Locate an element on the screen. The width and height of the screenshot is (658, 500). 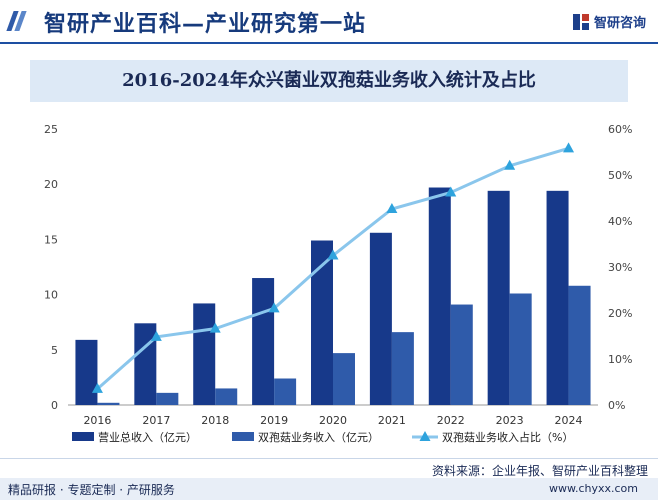
header-divider is located at coordinates (329, 43).